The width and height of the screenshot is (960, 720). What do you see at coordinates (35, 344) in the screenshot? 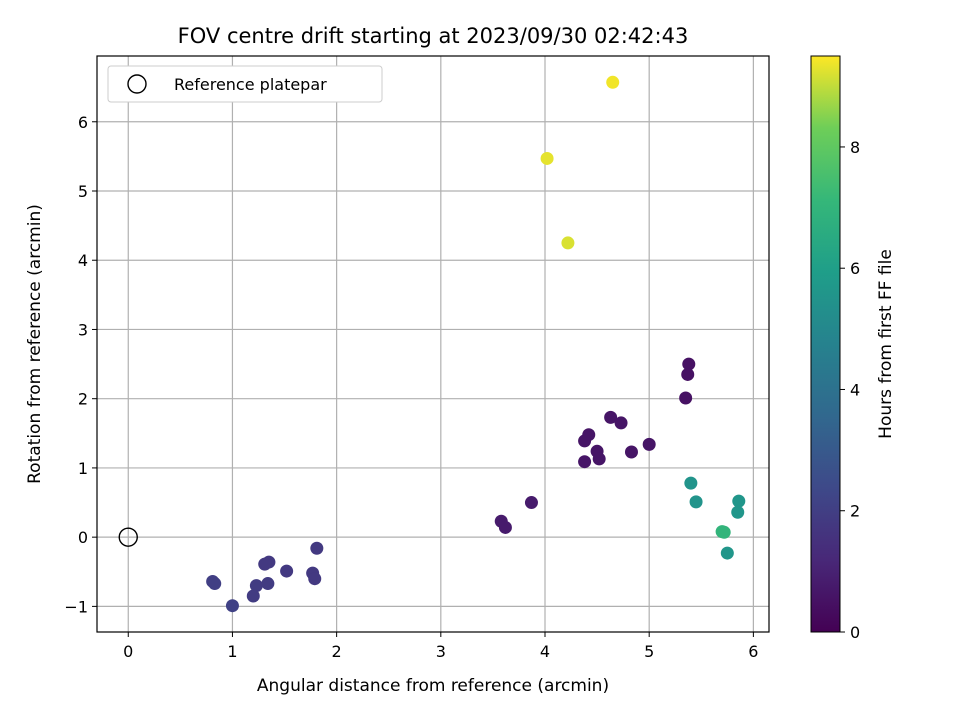
I see `y-axis-label: Rotation from reference (arcmin)` at bounding box center [35, 344].